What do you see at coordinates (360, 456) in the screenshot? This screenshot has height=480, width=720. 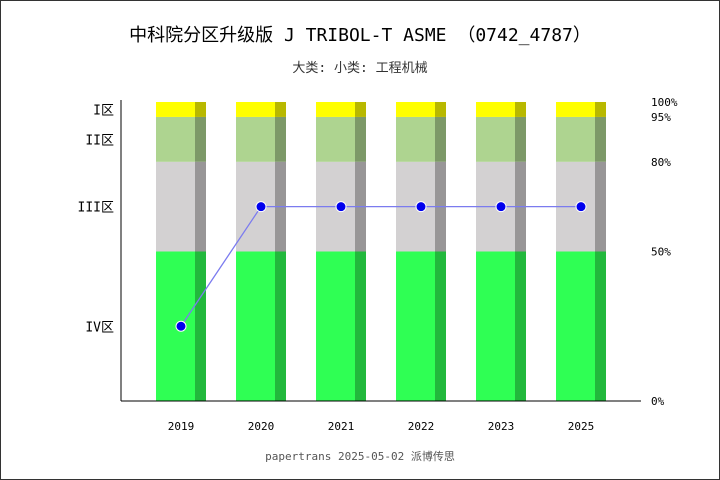 I see `chart-footer: papertrans 2025-05-02 派博传思` at bounding box center [360, 456].